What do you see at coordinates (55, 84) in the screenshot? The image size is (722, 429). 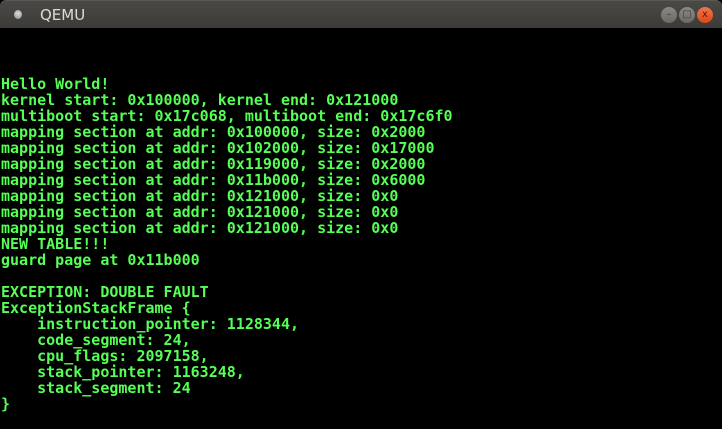 I see `console-line: Hello World!` at bounding box center [55, 84].